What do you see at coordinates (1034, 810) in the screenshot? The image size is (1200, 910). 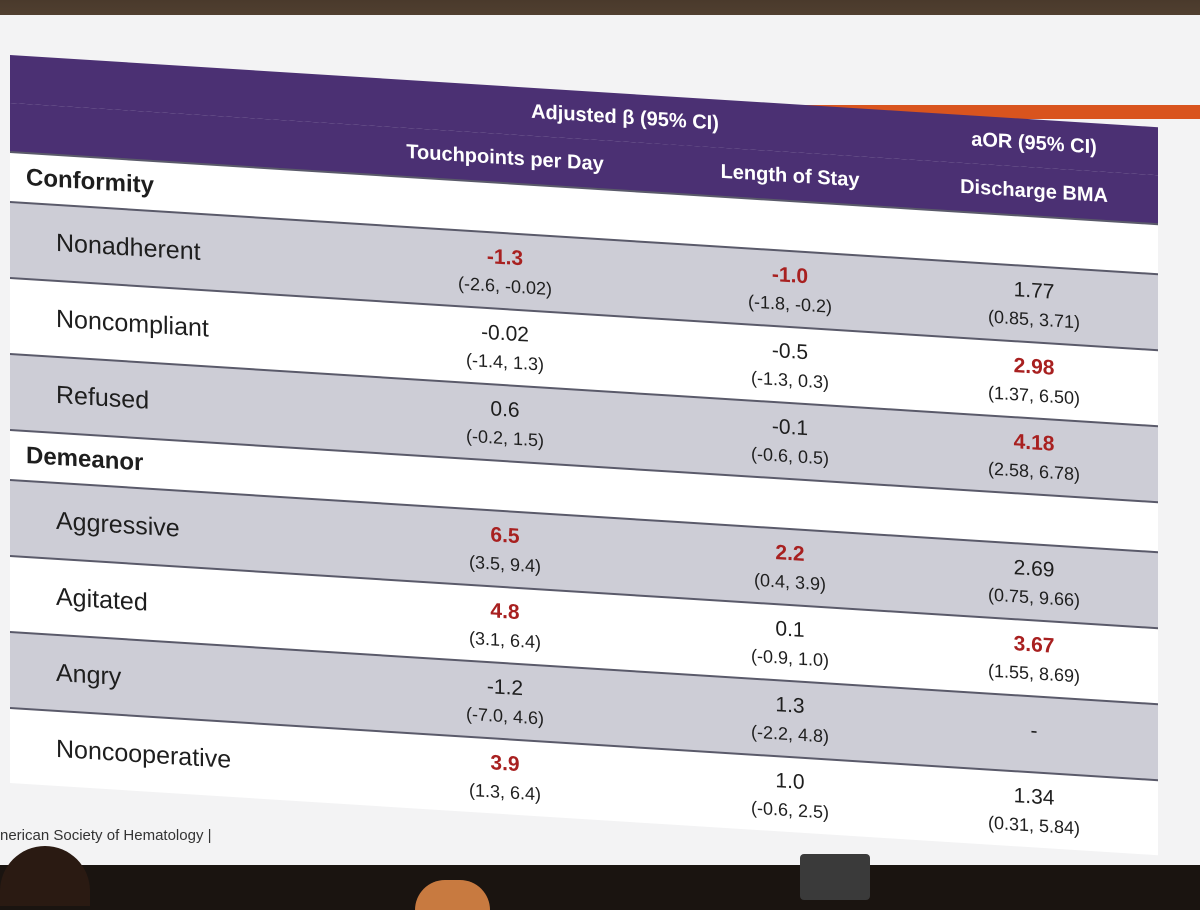 I see `value-cell: 1.34 (0.31, 5.84)` at bounding box center [1034, 810].